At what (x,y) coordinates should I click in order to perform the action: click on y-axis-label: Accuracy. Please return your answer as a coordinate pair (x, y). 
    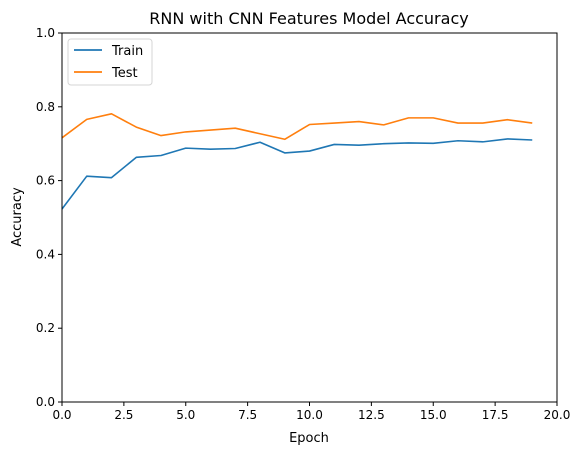
    Looking at the image, I should click on (17, 217).